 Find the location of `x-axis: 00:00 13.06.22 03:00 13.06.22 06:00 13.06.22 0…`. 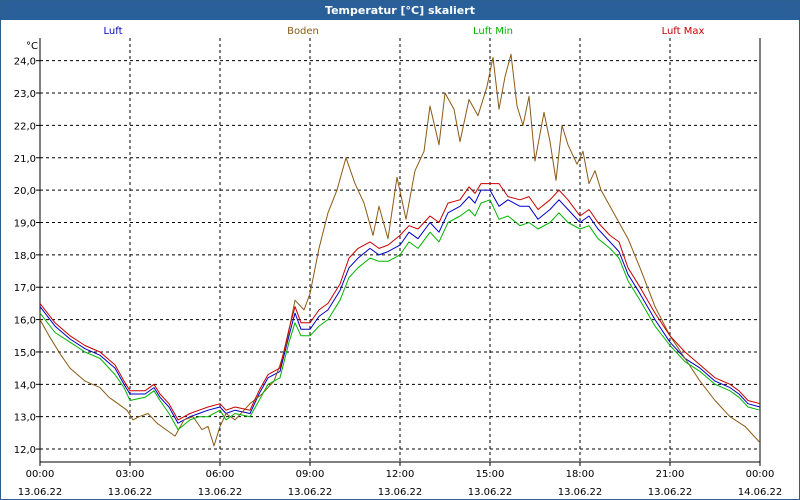

x-axis: 00:00 13.06.22 03:00 13.06.22 06:00 13.06.22 0… is located at coordinates (400, 480).